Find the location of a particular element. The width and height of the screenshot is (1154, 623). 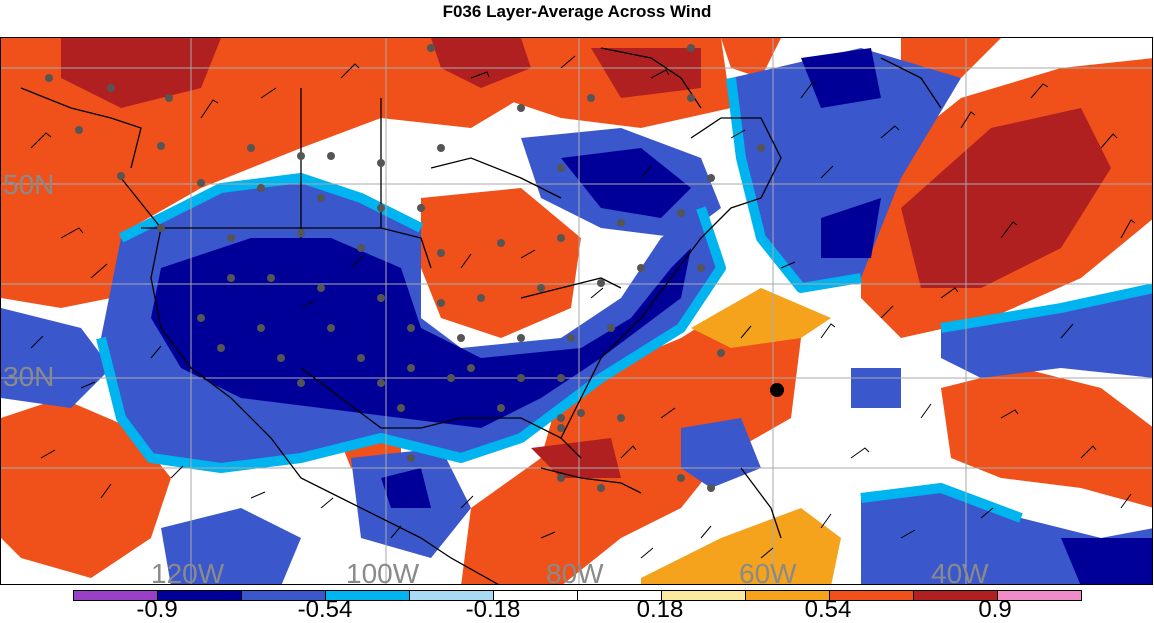

colorbar-label: 0.54 is located at coordinates (828, 609).